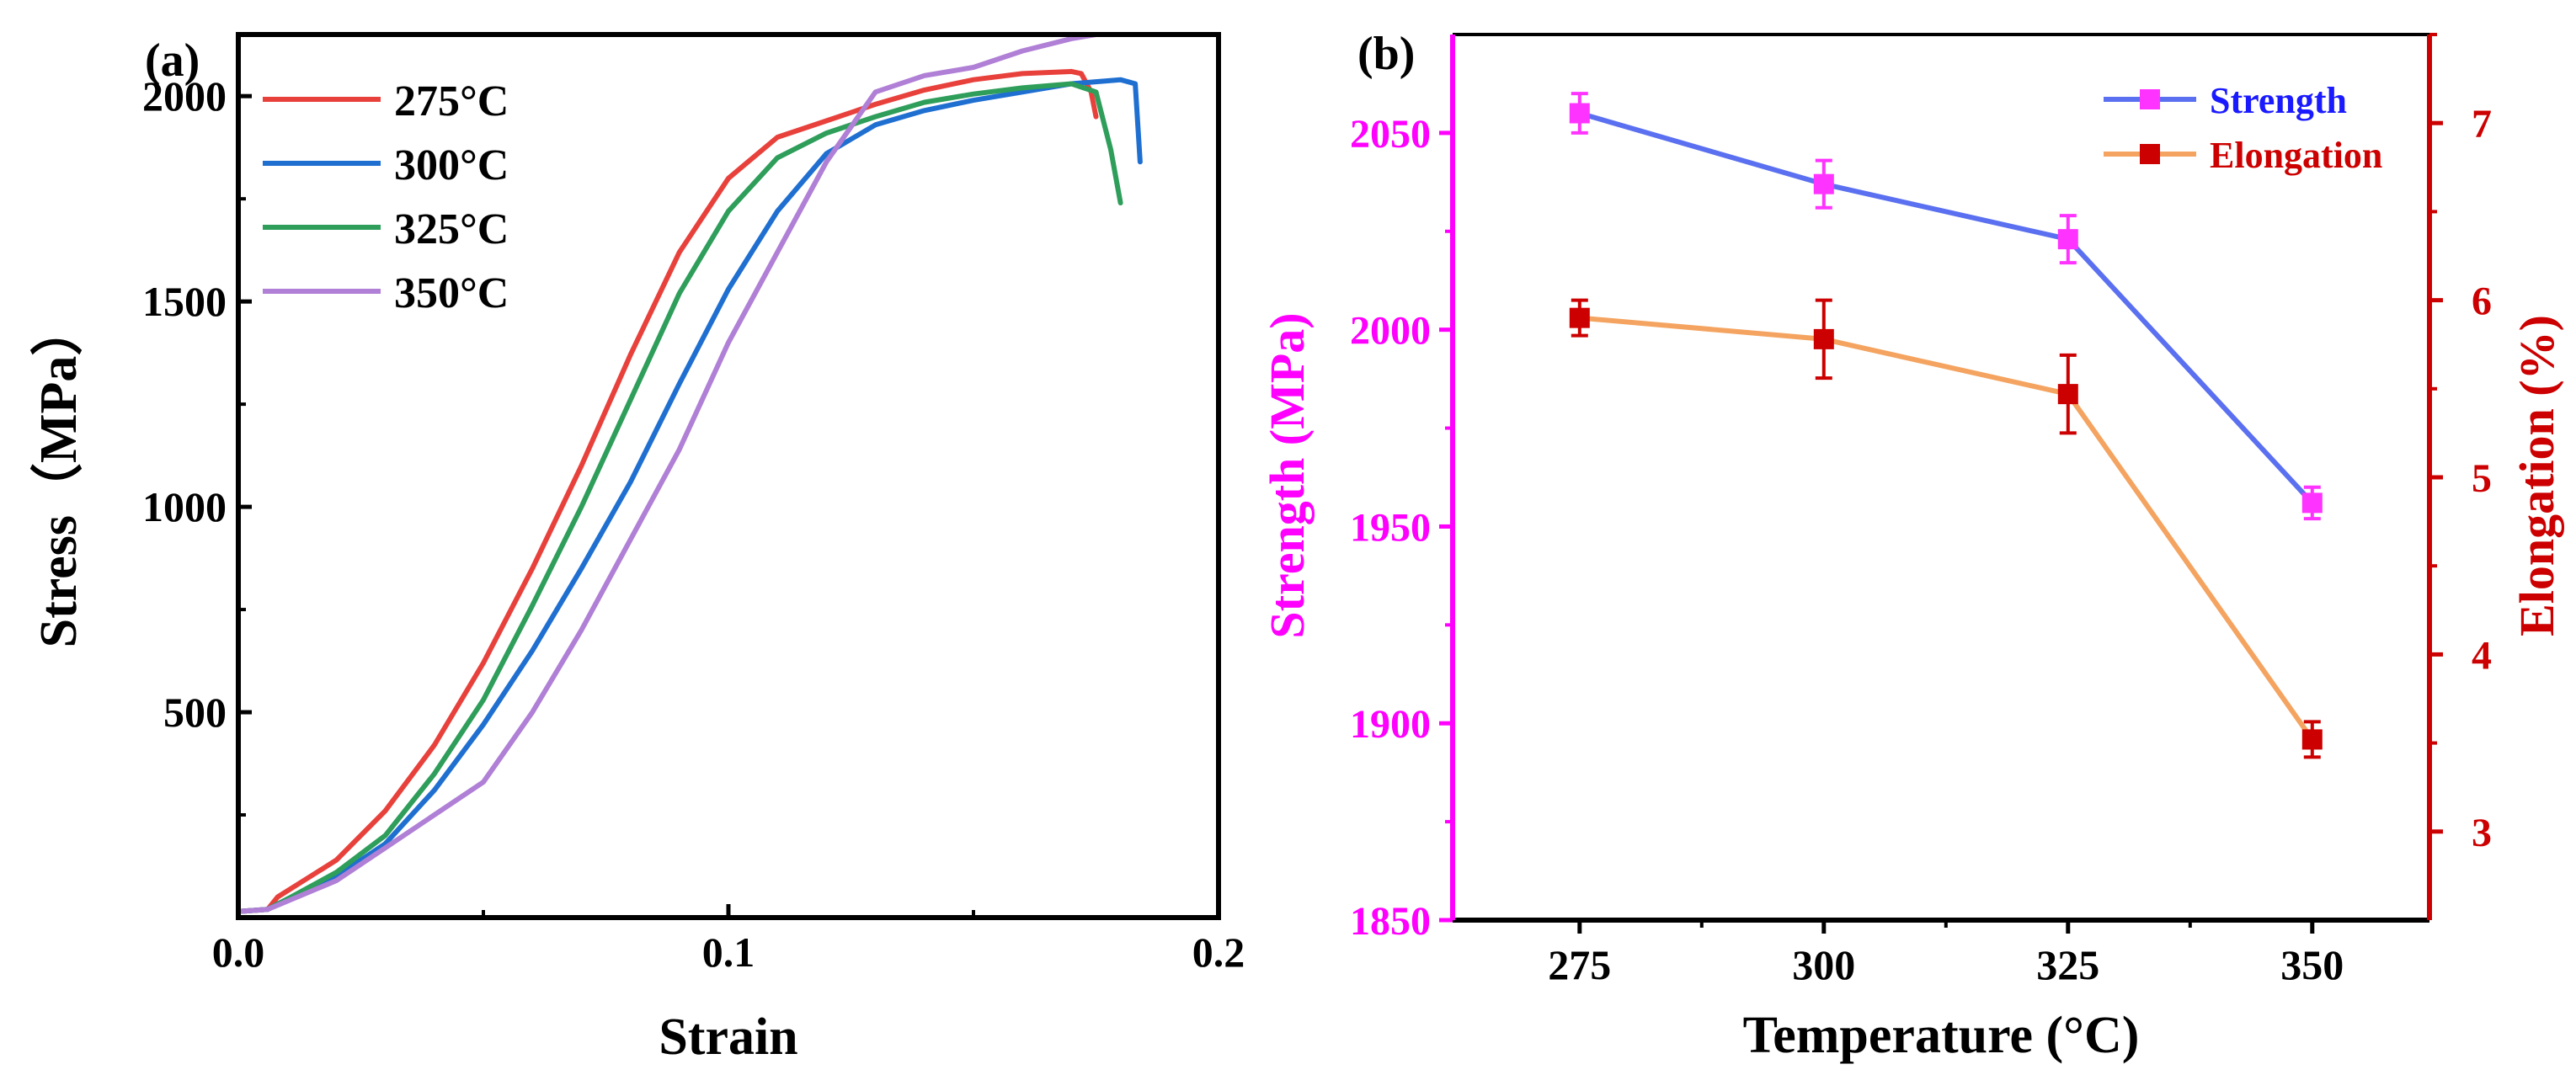 The image size is (2576, 1091). Describe the element at coordinates (1941, 1036) in the screenshot. I see `panel-b-x-axis-title: Temperature (°C)` at that location.